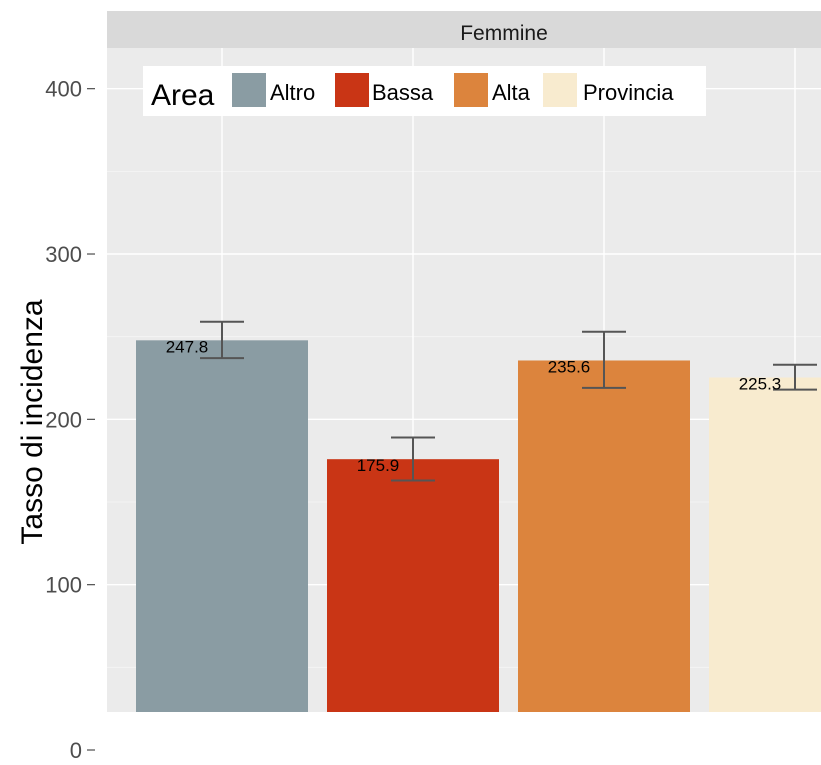 The width and height of the screenshot is (821, 765). What do you see at coordinates (32, 421) in the screenshot?
I see `y-axis-title: Tasso di incidenza` at bounding box center [32, 421].